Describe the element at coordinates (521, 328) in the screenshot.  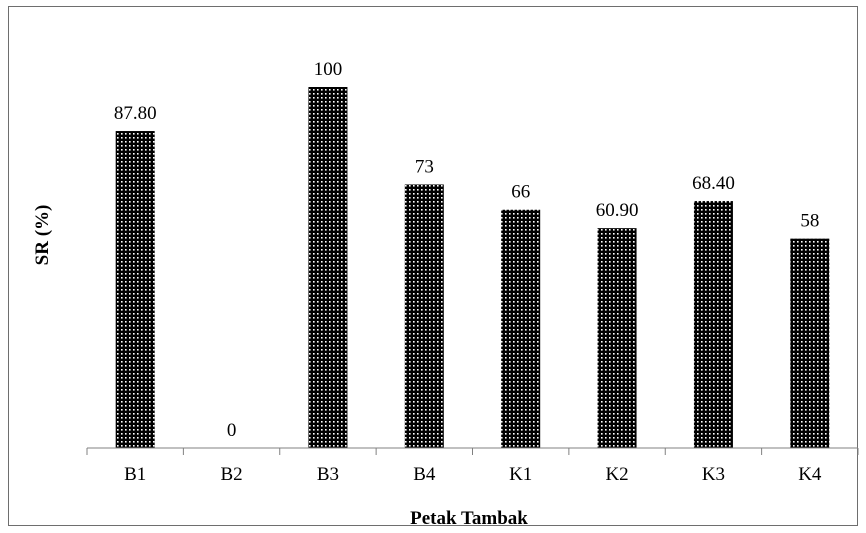
I see `bar-k1` at that location.